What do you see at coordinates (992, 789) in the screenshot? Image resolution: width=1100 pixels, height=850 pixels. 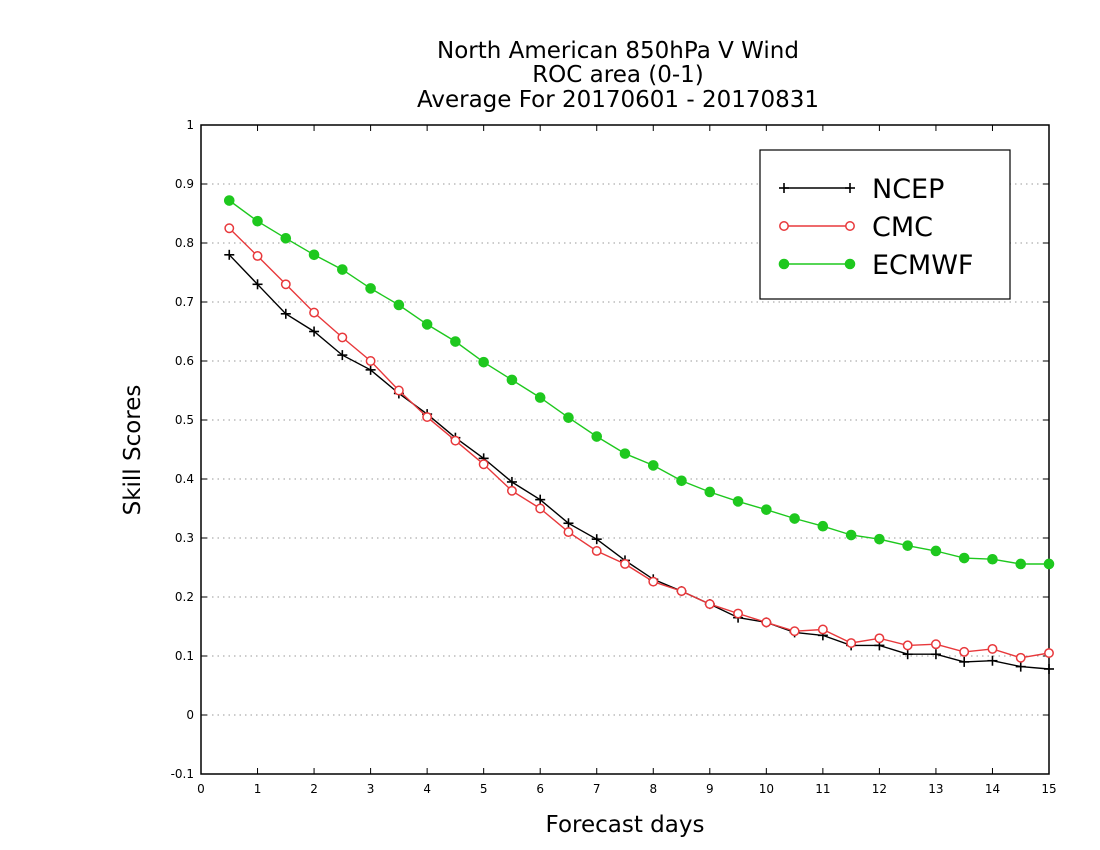 I see `x-tick-label: 14` at bounding box center [992, 789].